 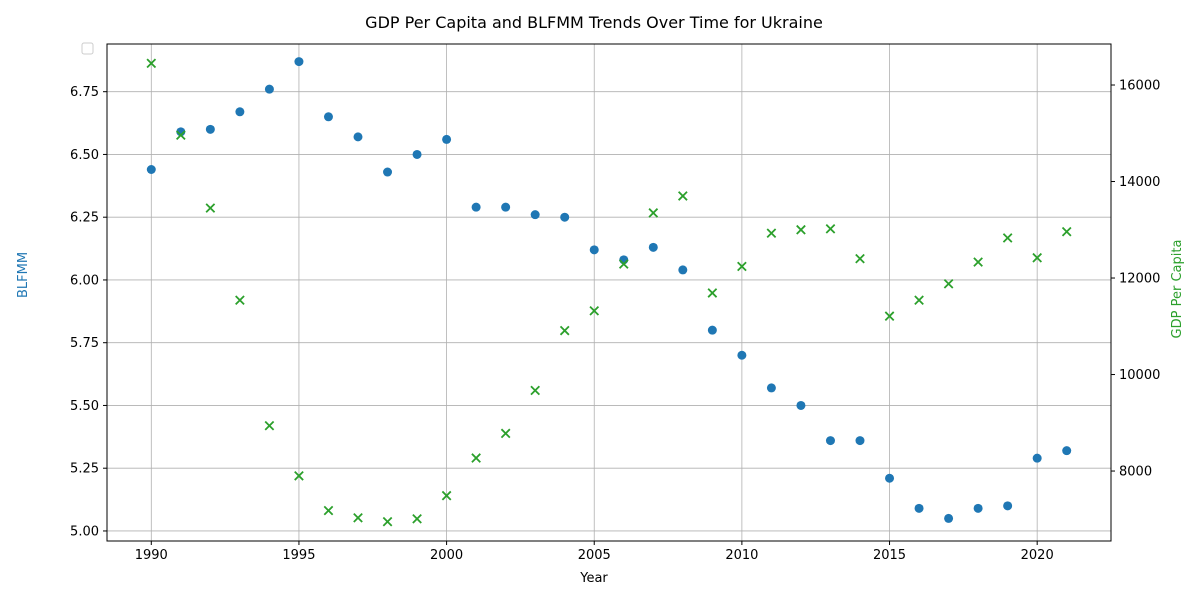 I want to click on y-right-tick-label: 8000, so click(x=1135, y=472).